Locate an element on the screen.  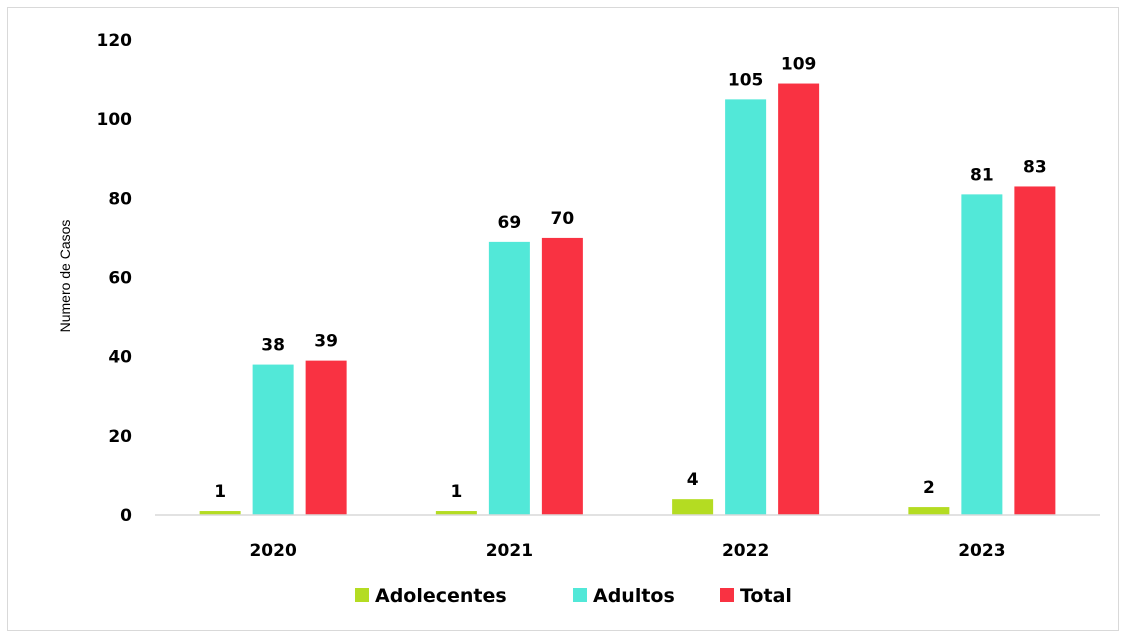
x-tick-label: 2022 is located at coordinates (745, 551).